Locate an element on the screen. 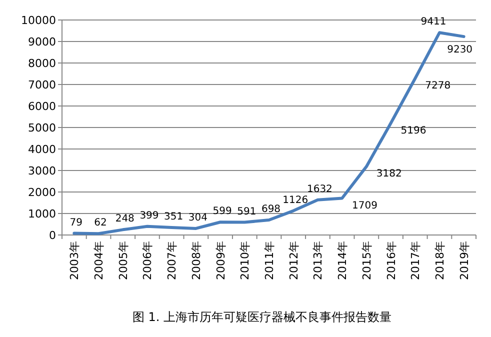 The width and height of the screenshot is (491, 337). x-tick-label: 2019年 is located at coordinates (464, 260).